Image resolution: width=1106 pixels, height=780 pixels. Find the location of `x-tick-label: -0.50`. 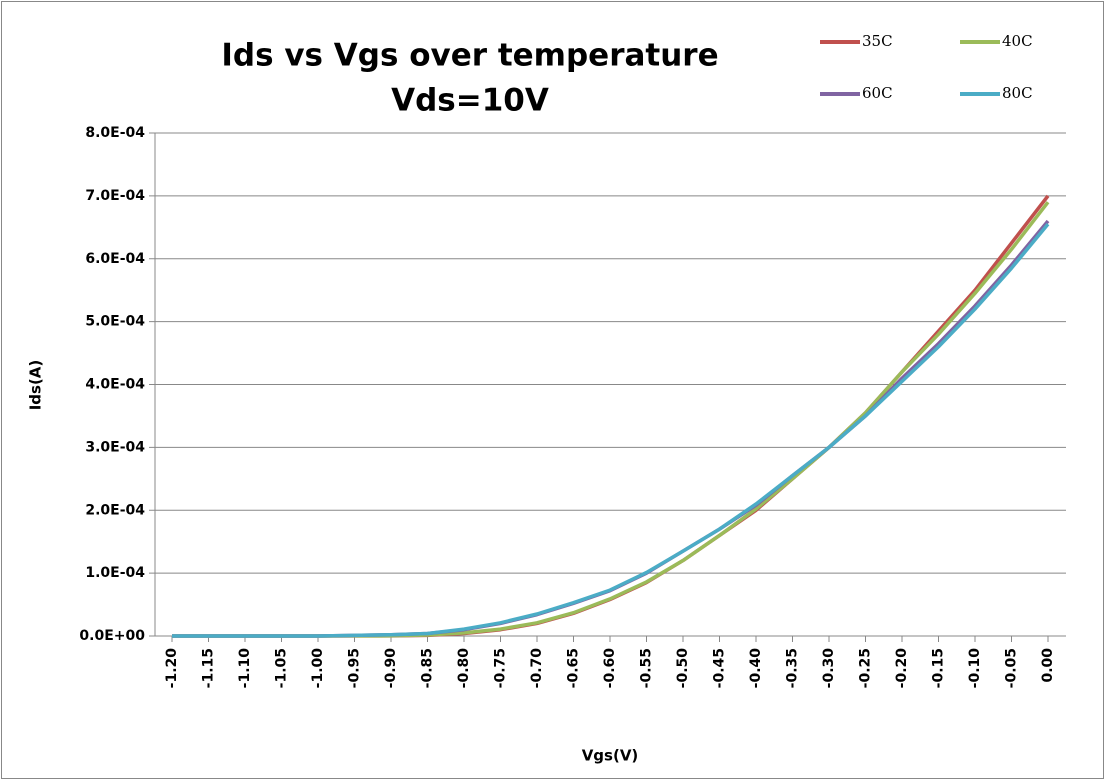

x-tick-label: -0.50 is located at coordinates (683, 668).